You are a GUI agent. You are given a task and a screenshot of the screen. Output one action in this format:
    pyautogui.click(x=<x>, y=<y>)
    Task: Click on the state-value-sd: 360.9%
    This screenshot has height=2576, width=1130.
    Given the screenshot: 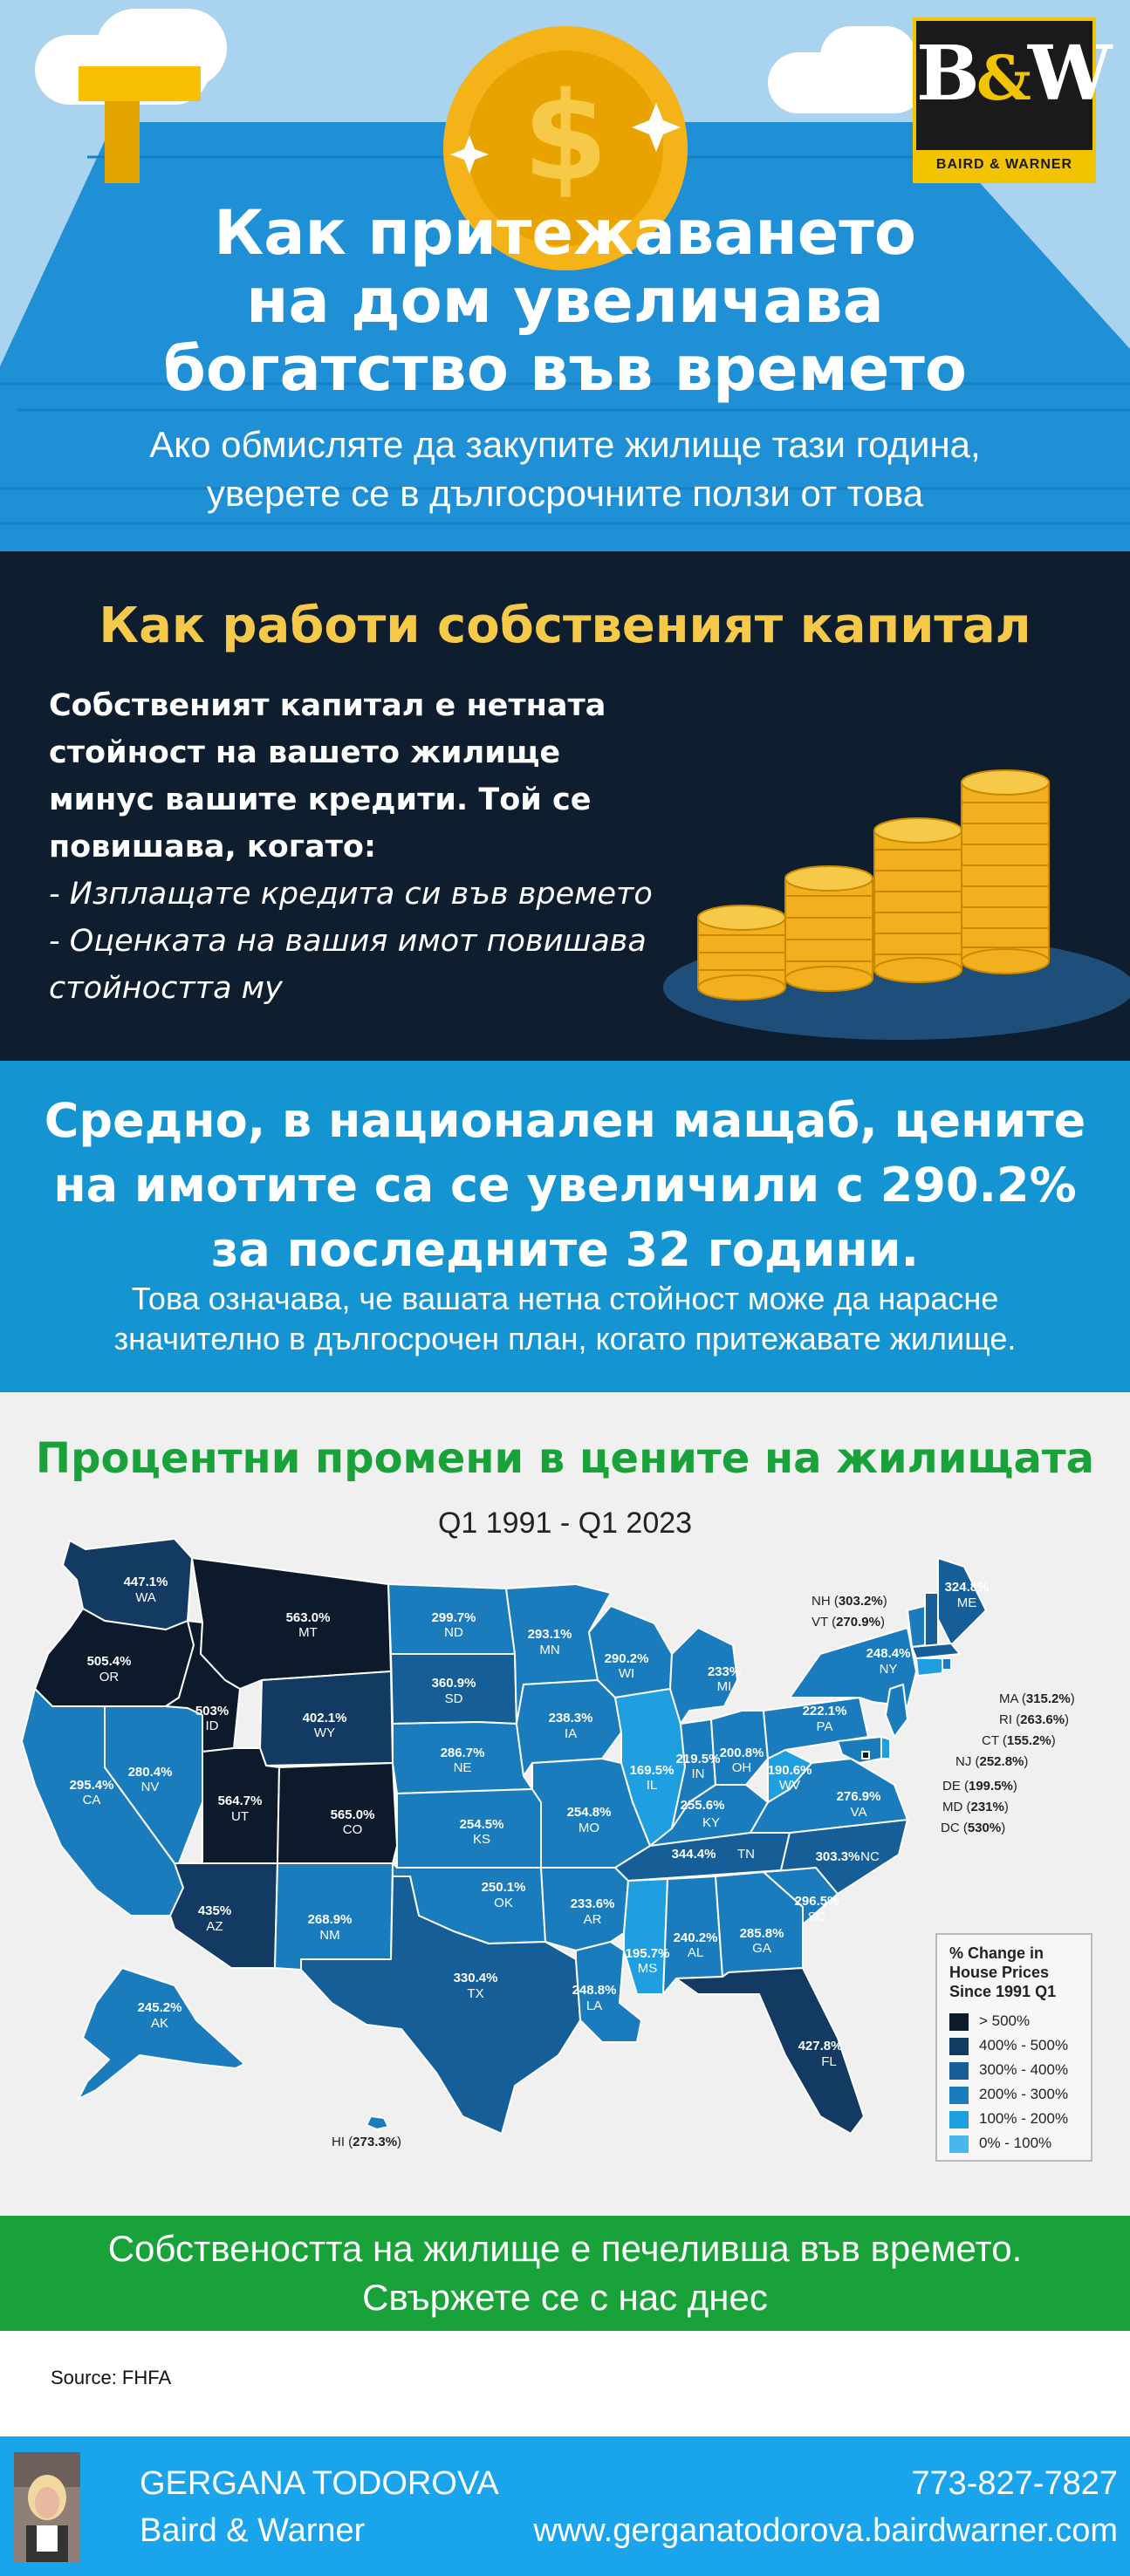 What is the action you would take?
    pyautogui.click(x=454, y=1683)
    